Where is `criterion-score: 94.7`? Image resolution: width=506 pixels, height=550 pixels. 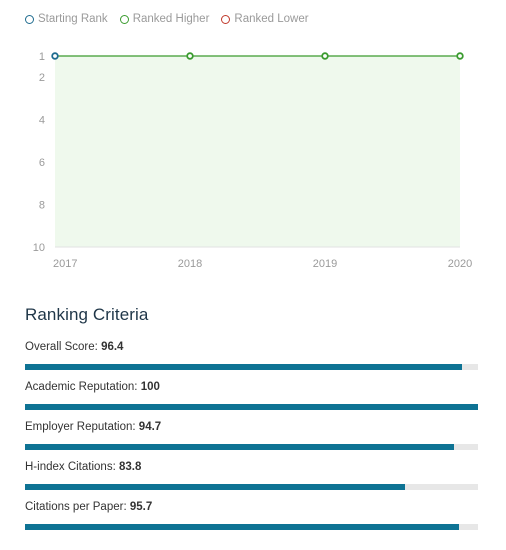 criterion-score: 94.7 is located at coordinates (150, 427).